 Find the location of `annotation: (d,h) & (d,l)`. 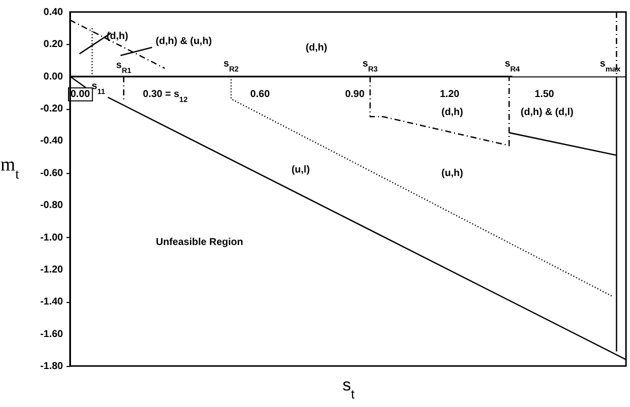

annotation: (d,h) & (d,l) is located at coordinates (547, 112).